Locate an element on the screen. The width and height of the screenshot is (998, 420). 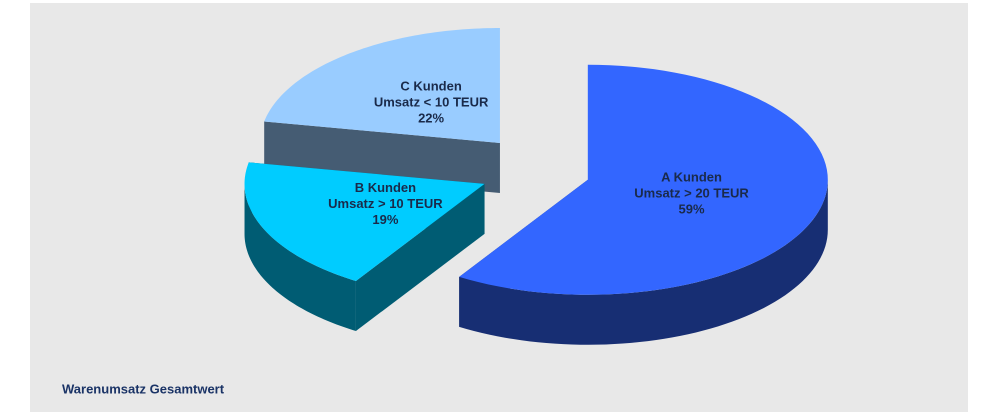
value-label: 59% is located at coordinates (692, 209).